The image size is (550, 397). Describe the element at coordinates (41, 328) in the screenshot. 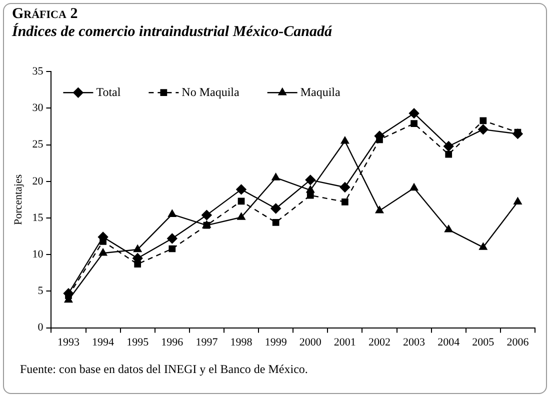

I see `y-tick-label: 0` at that location.